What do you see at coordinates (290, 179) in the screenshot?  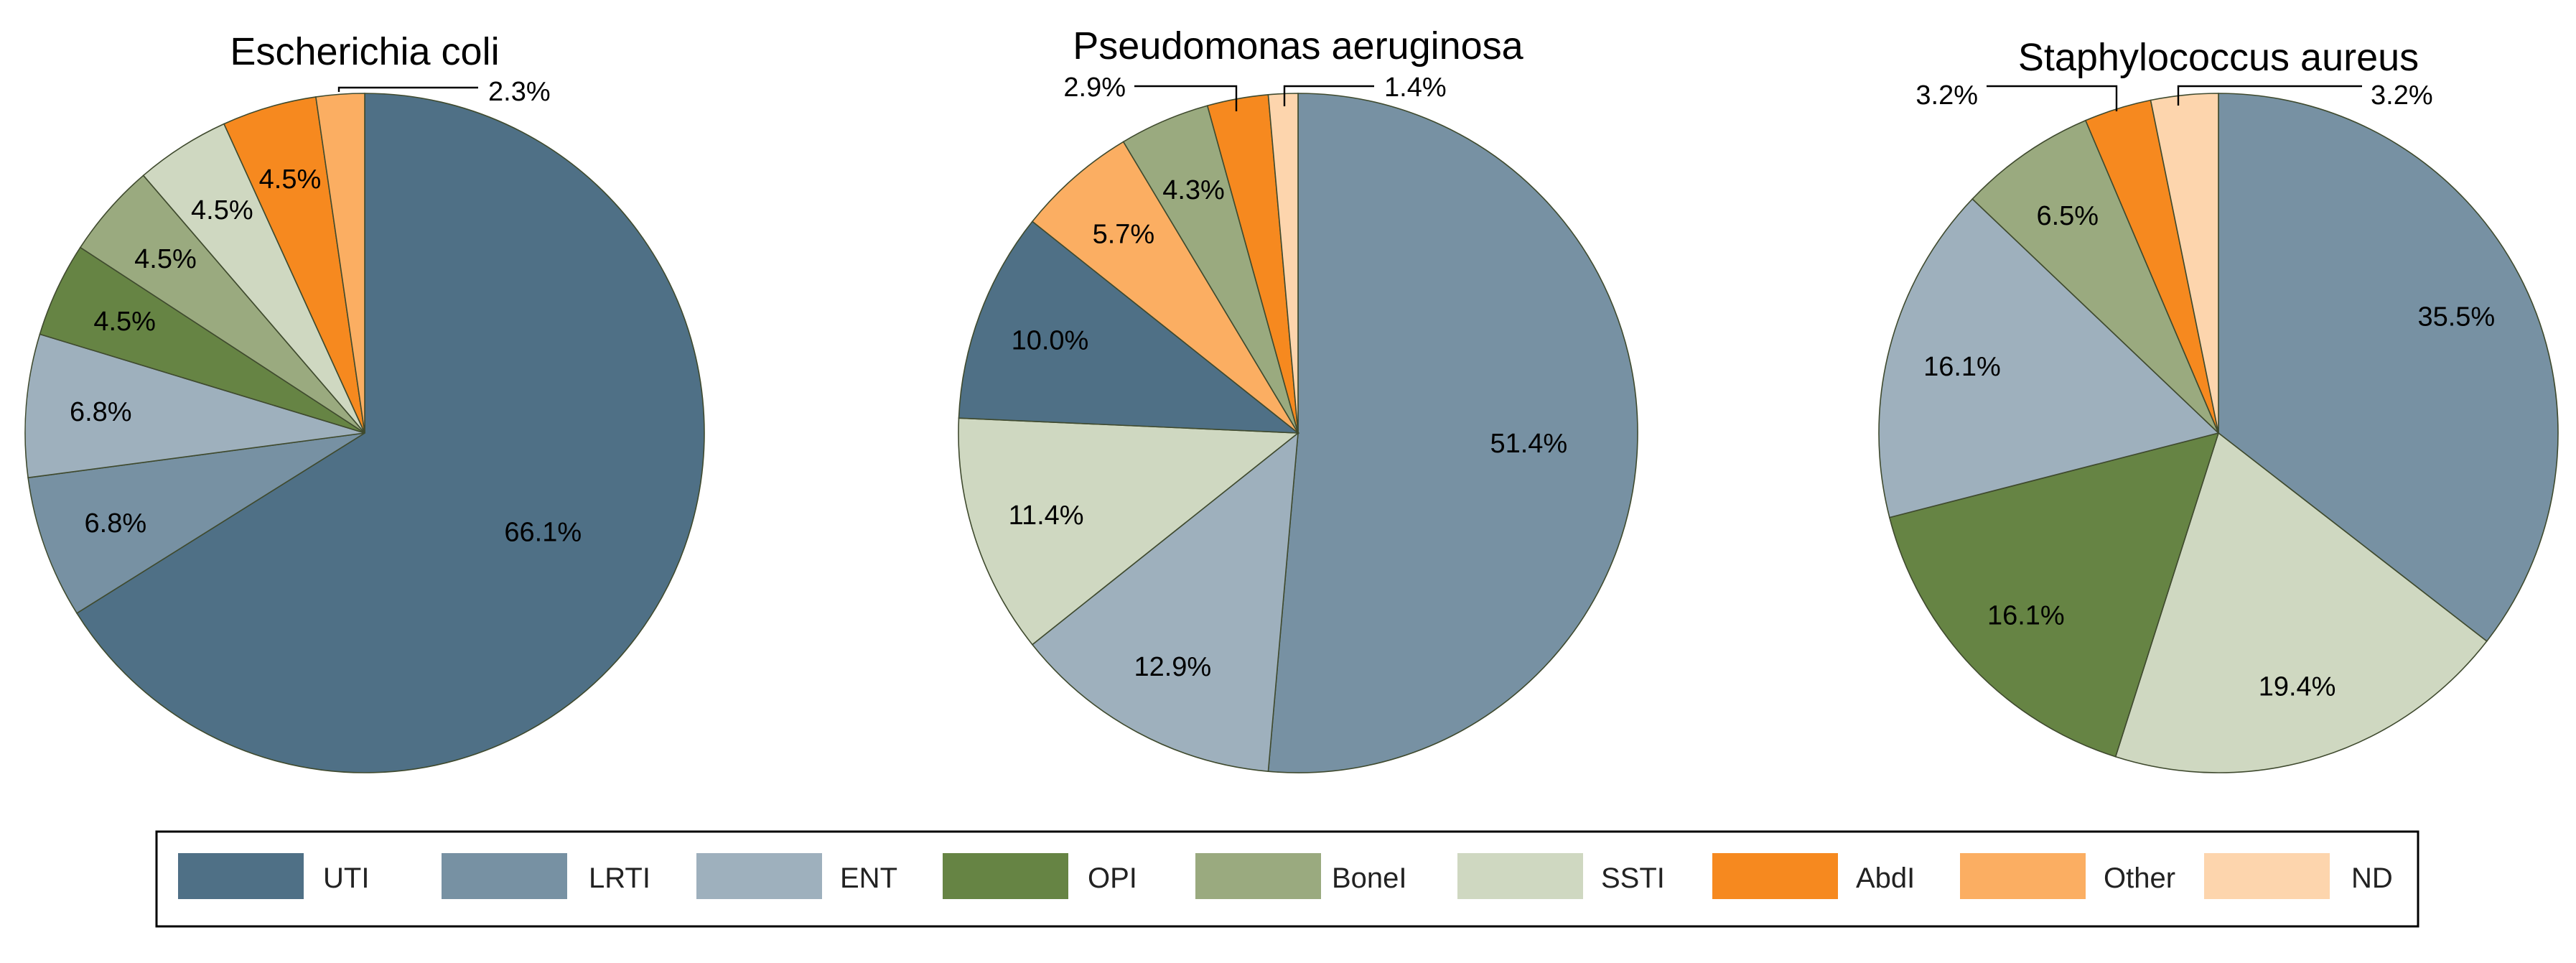 I see `data-label-abdi: 4.5%` at bounding box center [290, 179].